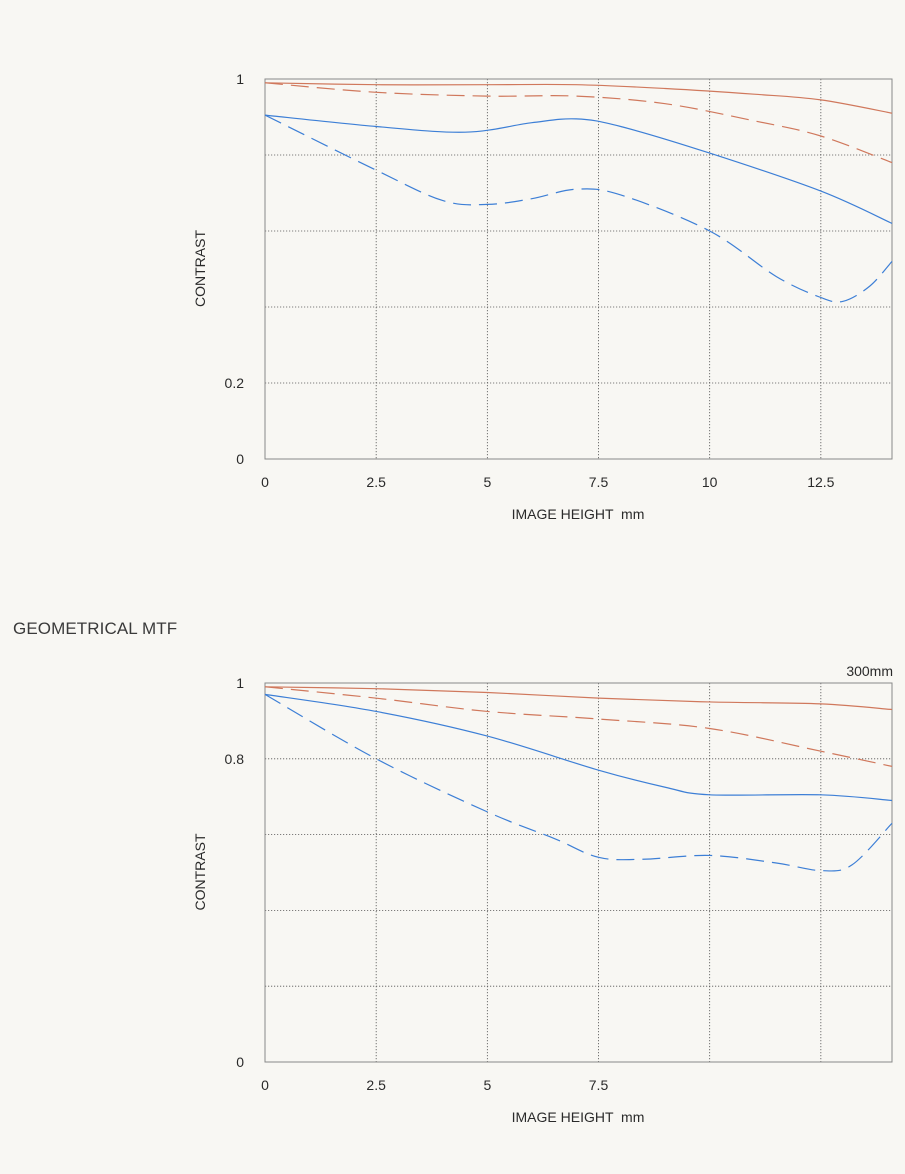 This screenshot has height=1174, width=905. What do you see at coordinates (235, 759) in the screenshot?
I see `y-tick-label: 0.8` at bounding box center [235, 759].